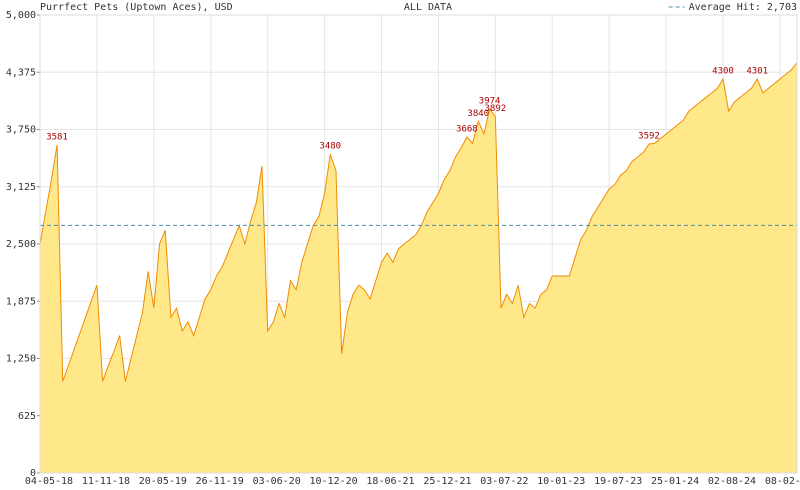 The width and height of the screenshot is (800, 490). What do you see at coordinates (478, 114) in the screenshot?
I see `value-label: 3840` at bounding box center [478, 114].